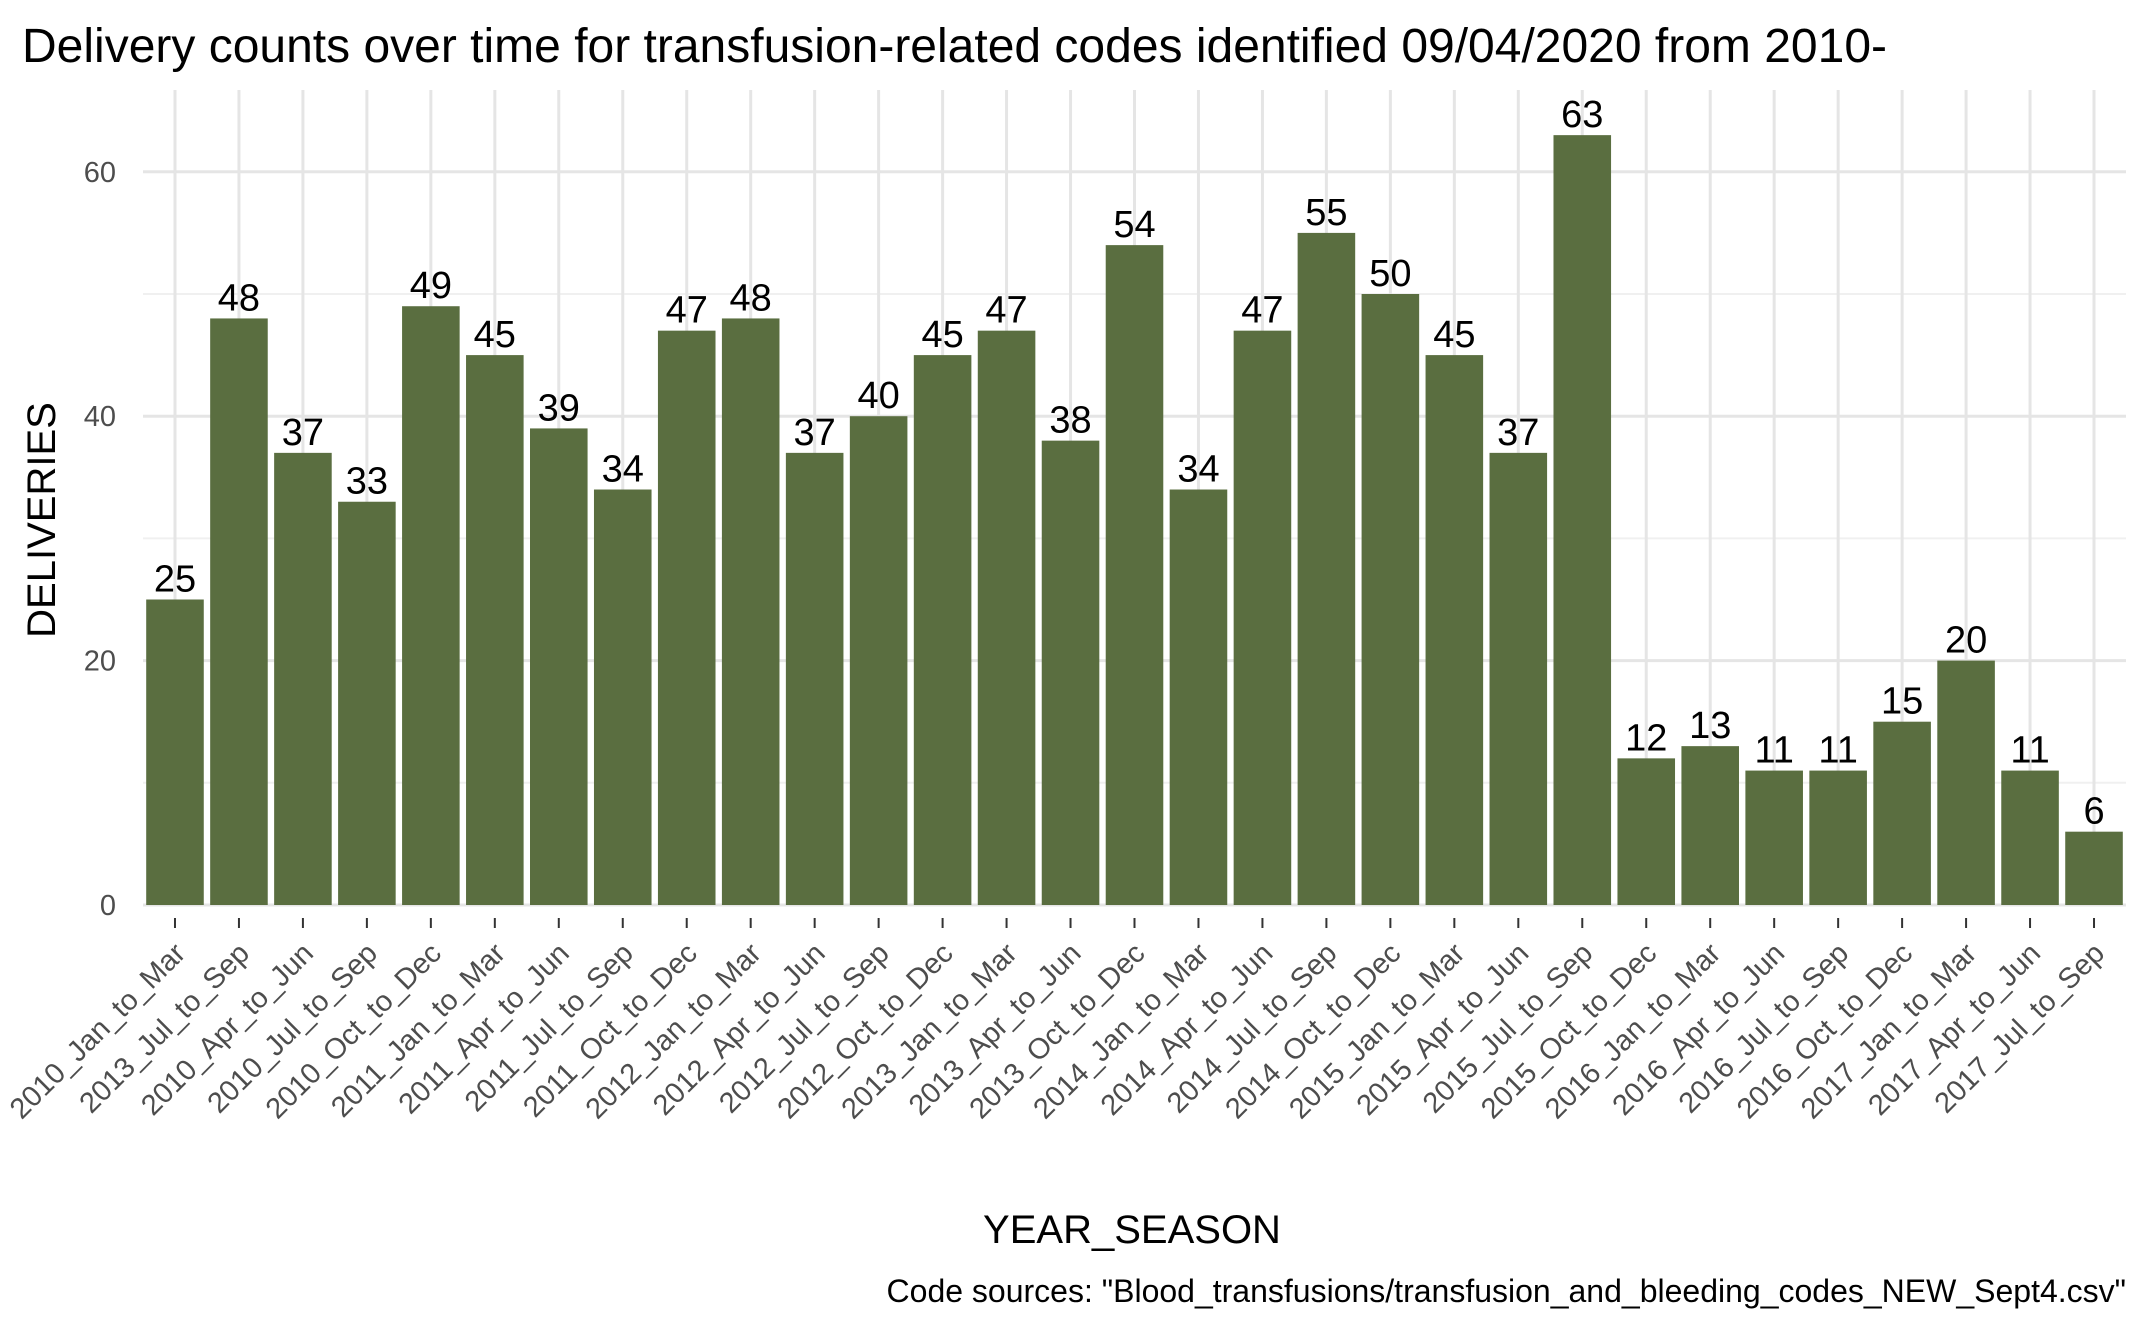 This screenshot has width=2153, height=1330. Describe the element at coordinates (2093, 812) in the screenshot. I see `bar-value-label: 6` at that location.